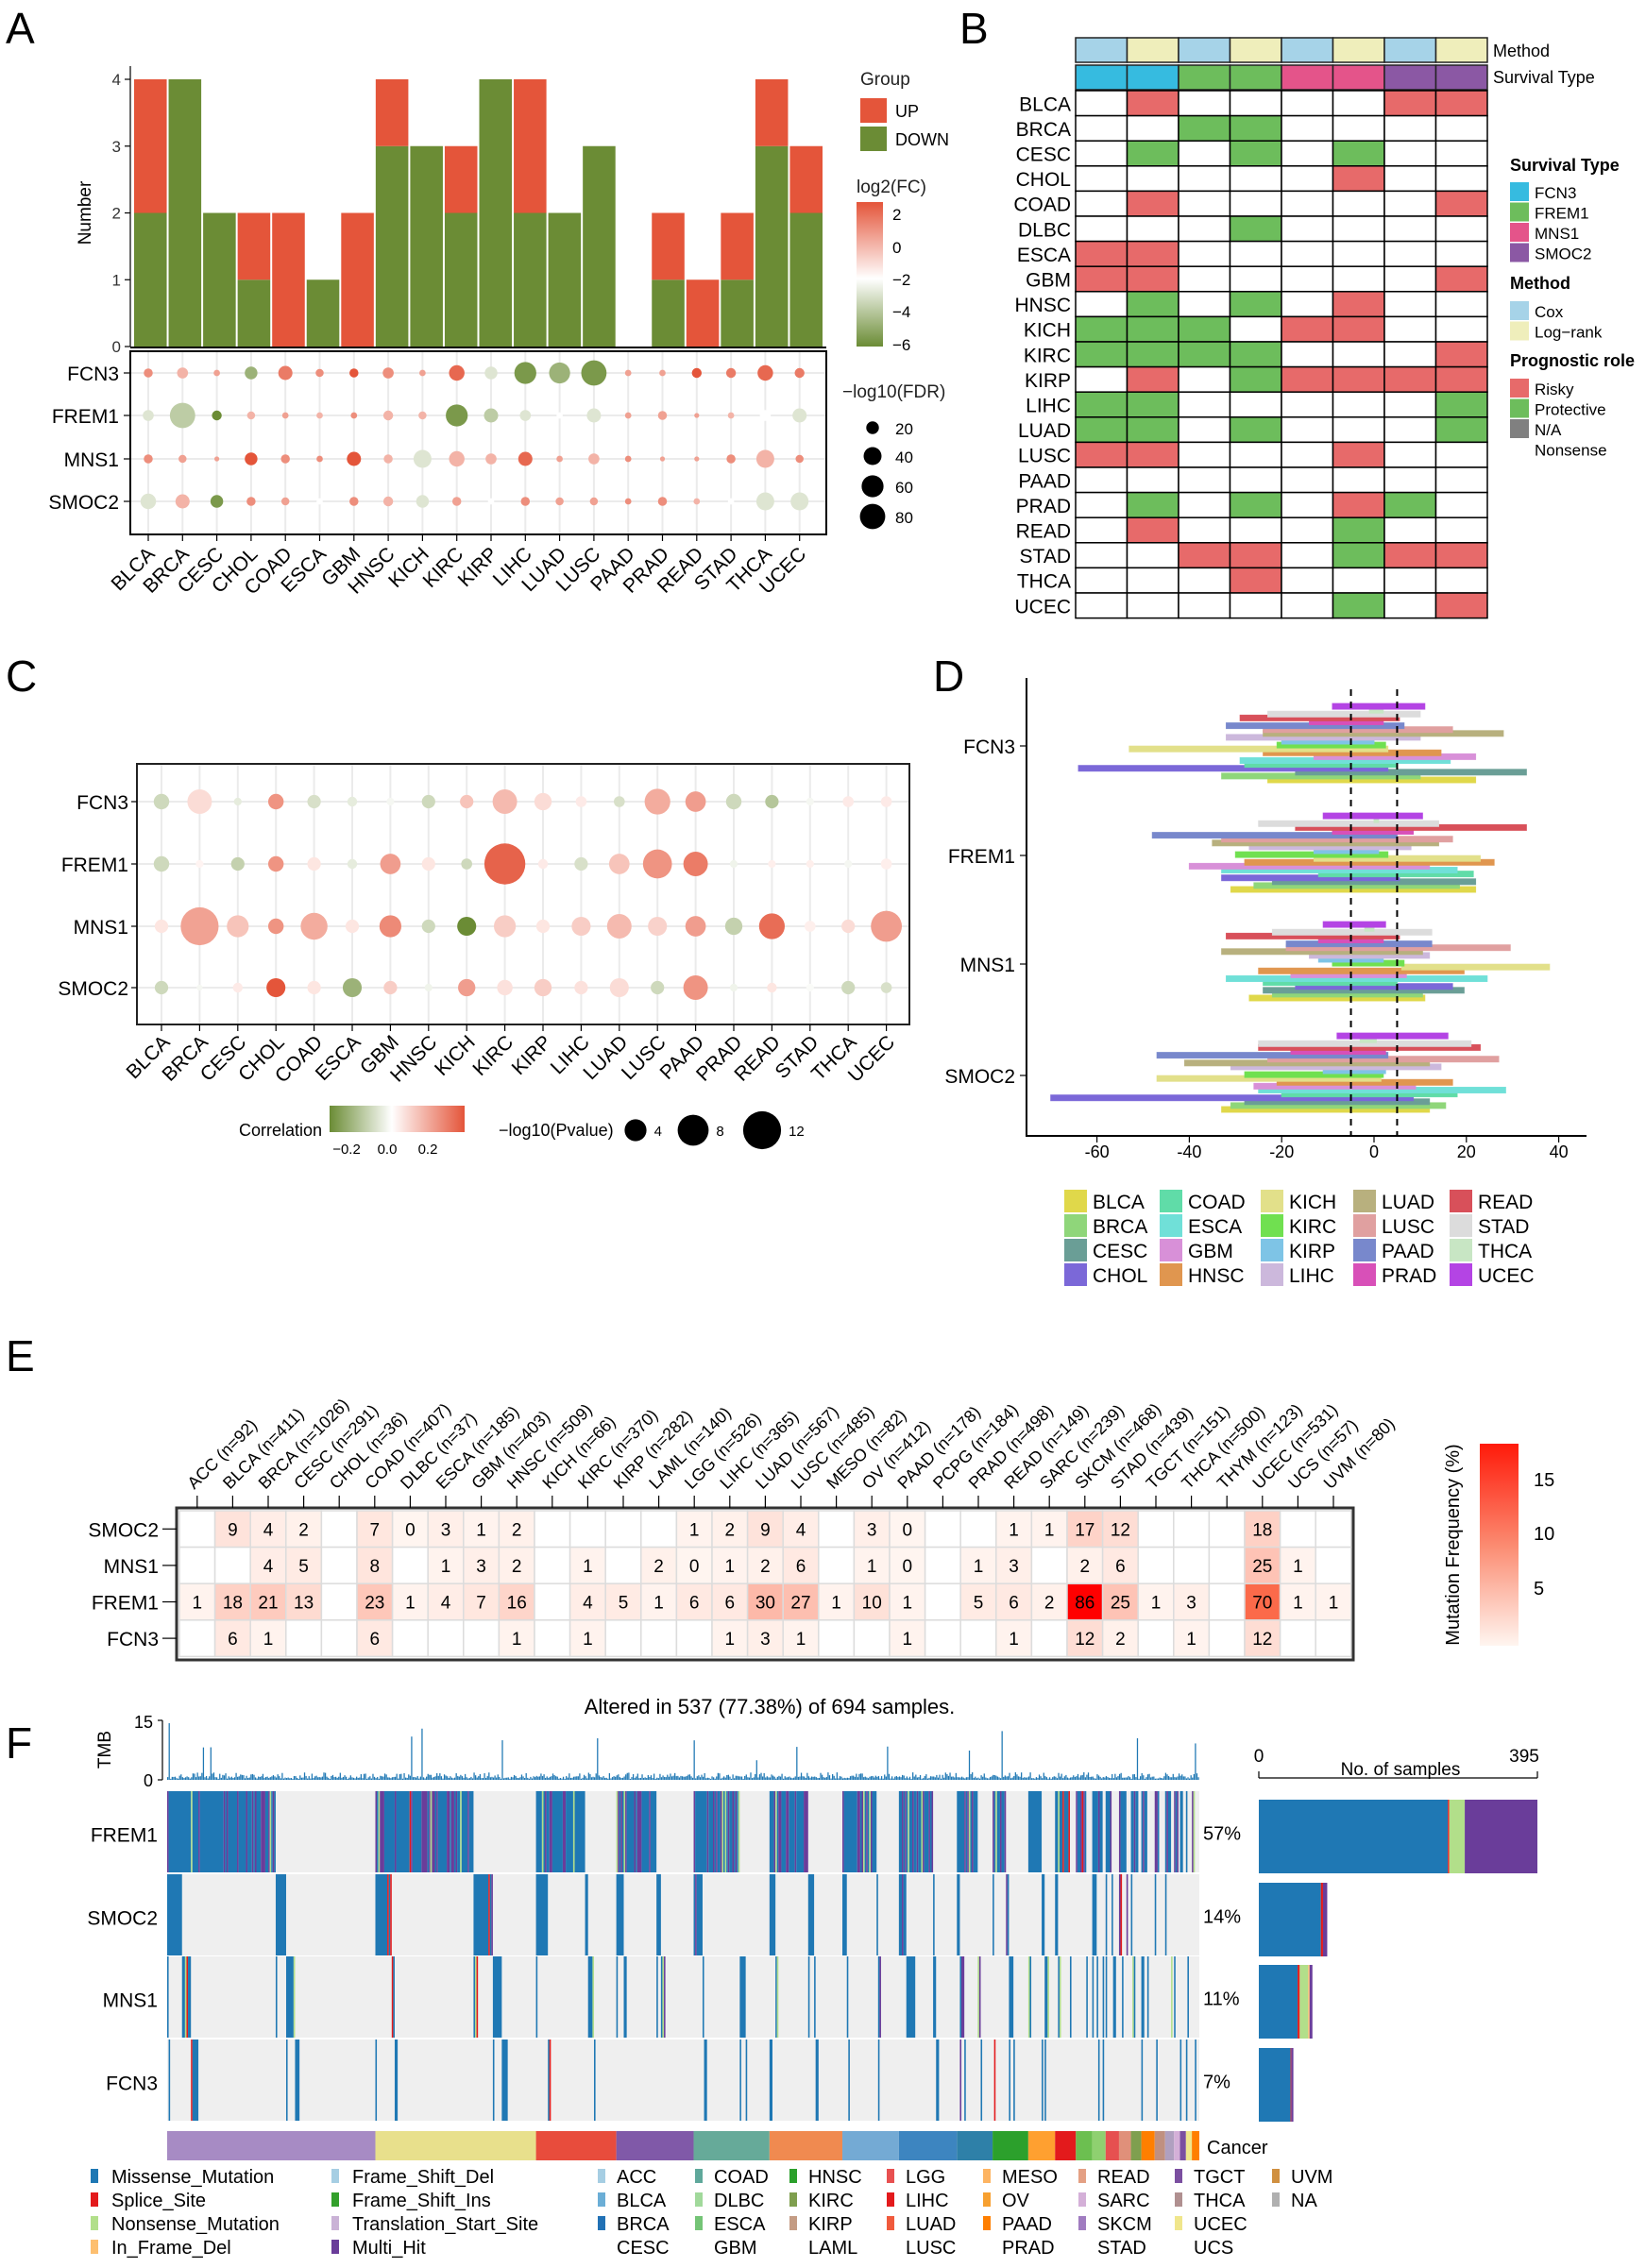 This screenshot has height=2268, width=1646. What do you see at coordinates (1307, 253) in the screenshot?
I see `heatmap-cell-ESCA` at bounding box center [1307, 253].